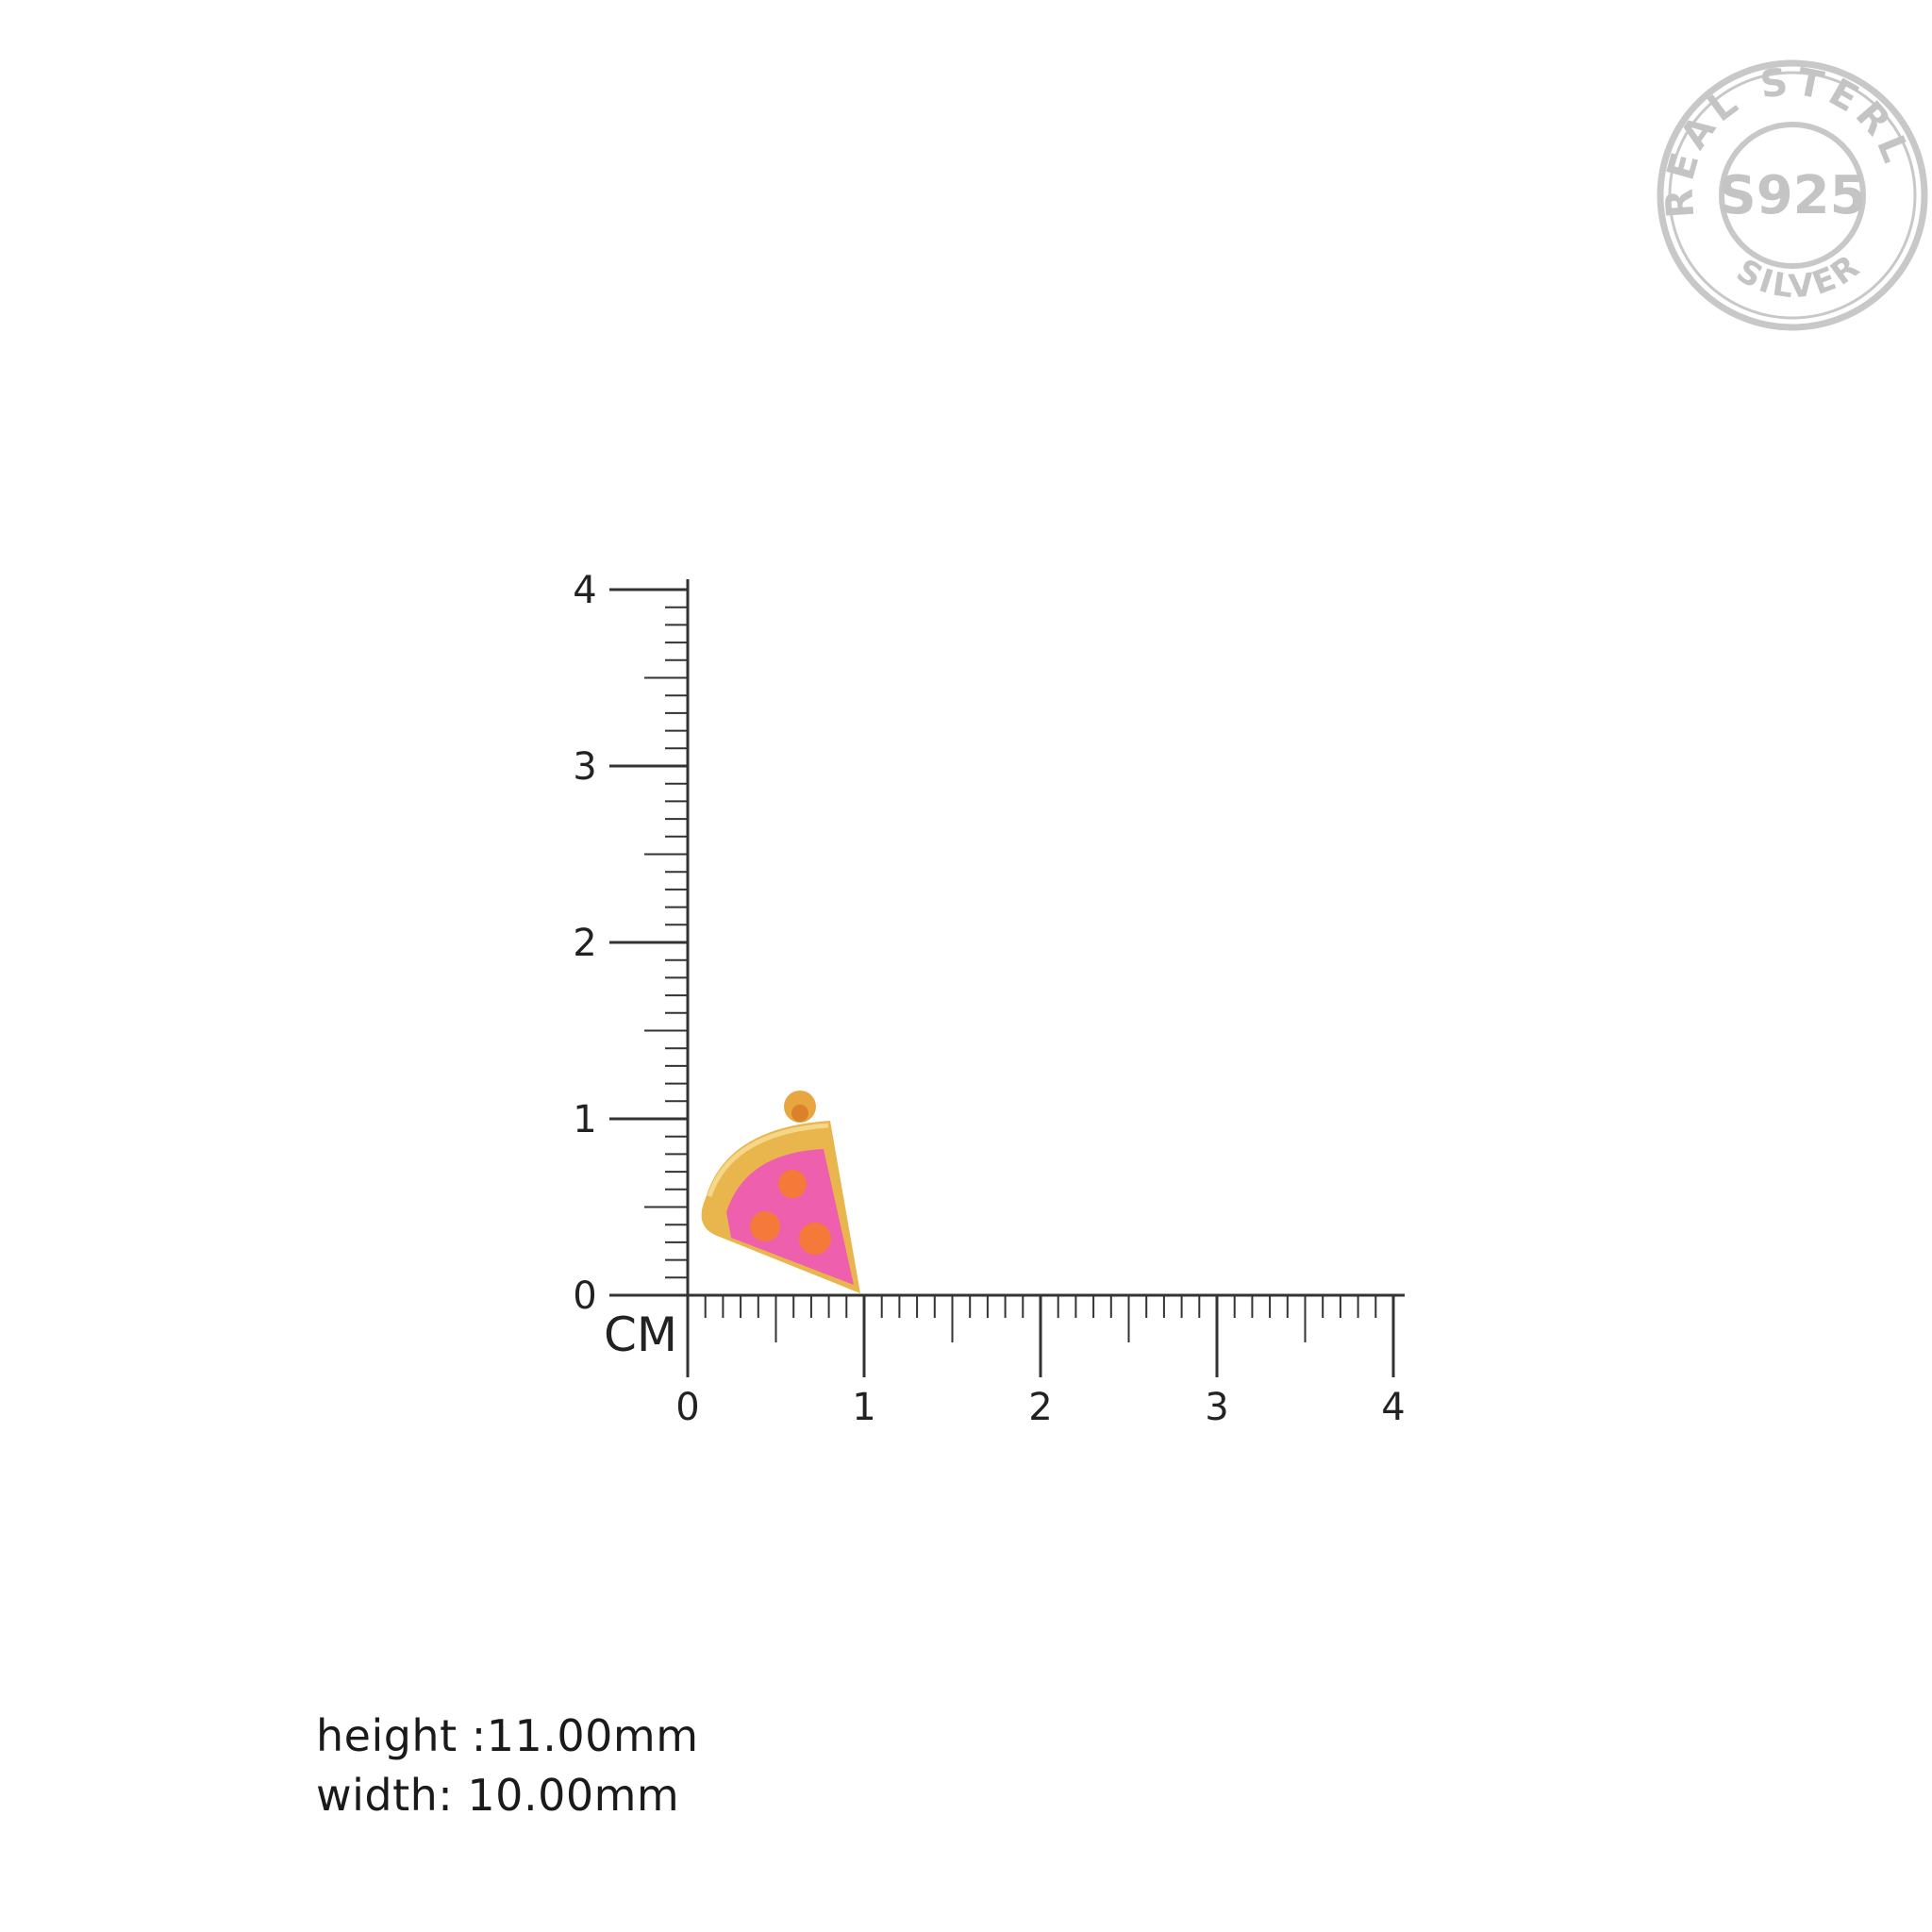  Describe the element at coordinates (960, 110) in the screenshot. I see `stamp-top-text: REAL STERLING` at that location.